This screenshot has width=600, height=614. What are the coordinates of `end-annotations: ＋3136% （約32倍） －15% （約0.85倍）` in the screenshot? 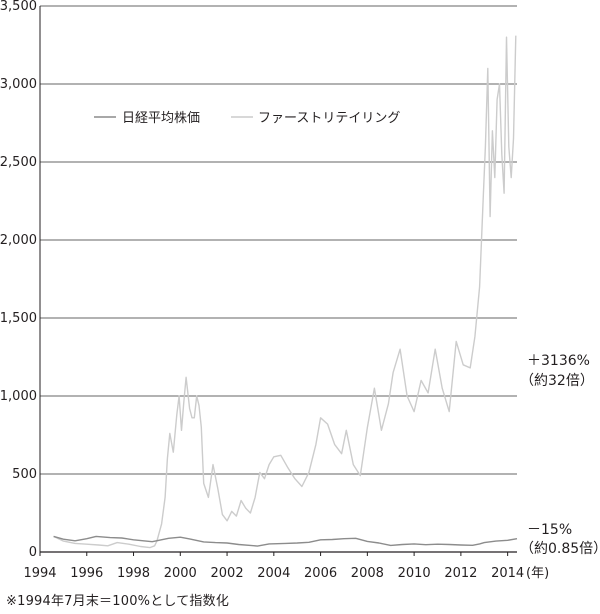 It's located at (560, 455).